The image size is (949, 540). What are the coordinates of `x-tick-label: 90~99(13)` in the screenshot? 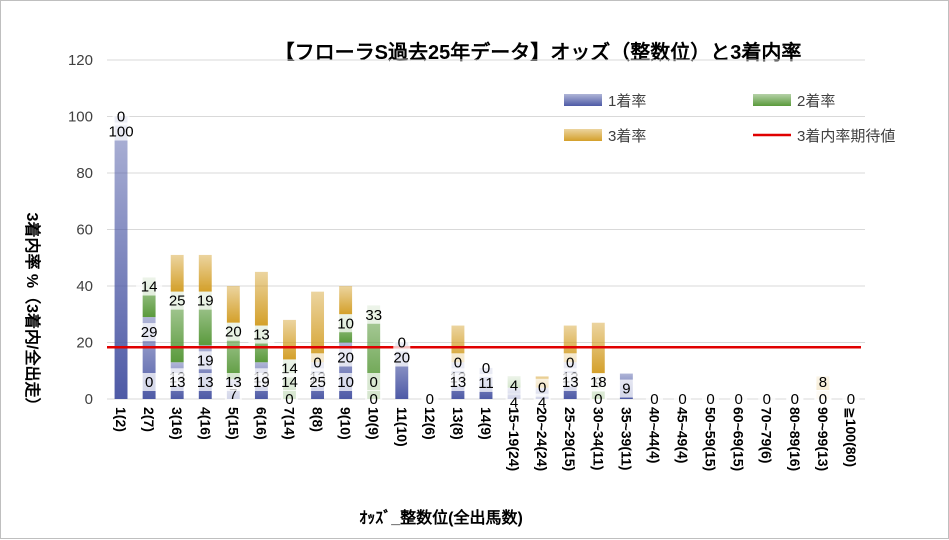 It's located at (823, 439).